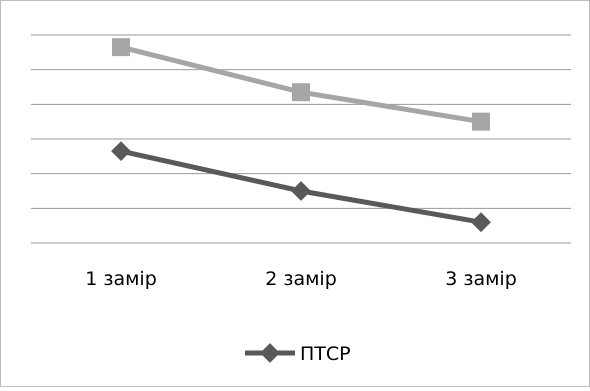 This screenshot has width=590, height=391. I want to click on x-axis-labels: 1 замір 2 замір 3 замір, so click(301, 279).